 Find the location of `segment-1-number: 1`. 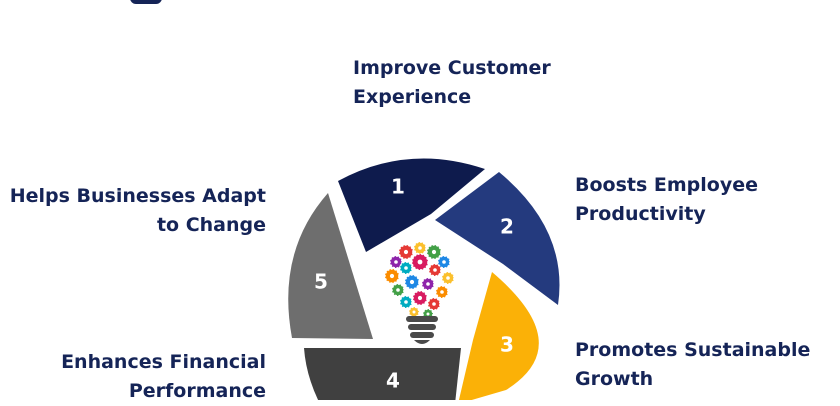

segment-1-number: 1 is located at coordinates (398, 187).